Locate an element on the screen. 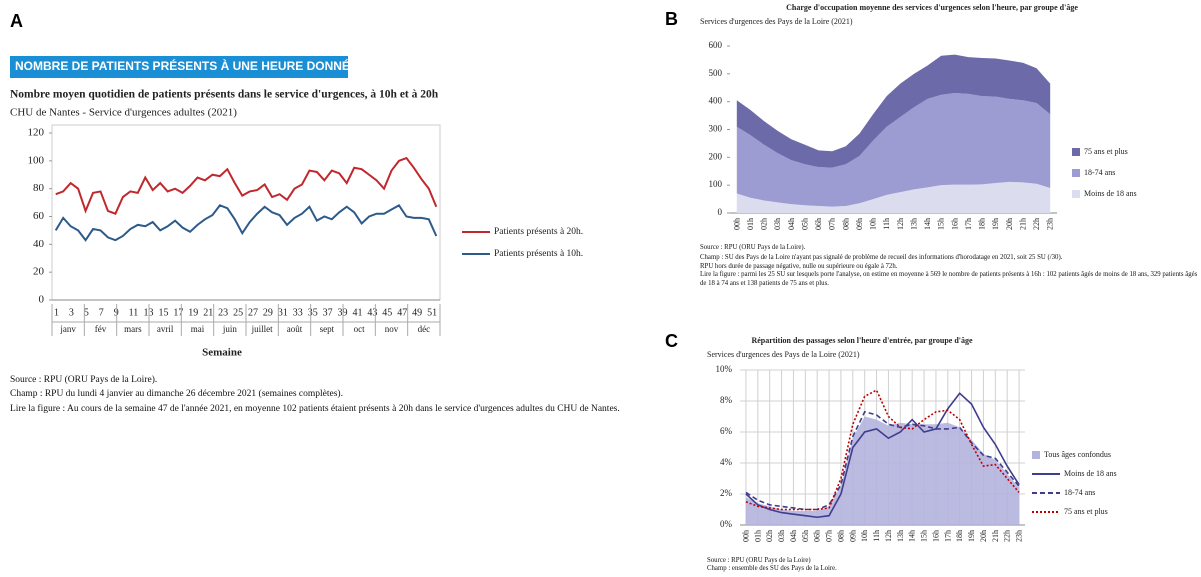 The height and width of the screenshot is (577, 1201). panel-label: B is located at coordinates (671, 19).